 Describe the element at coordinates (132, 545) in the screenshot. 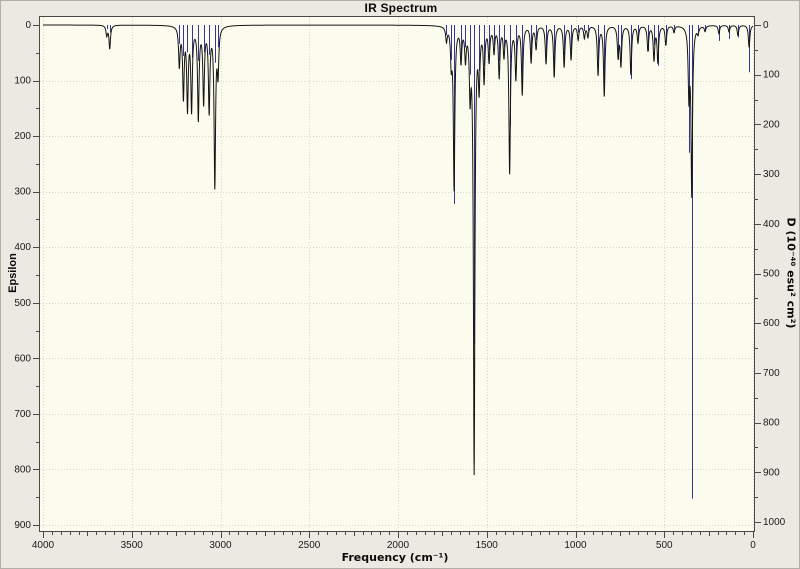

I see `svg-text: 3500` at that location.